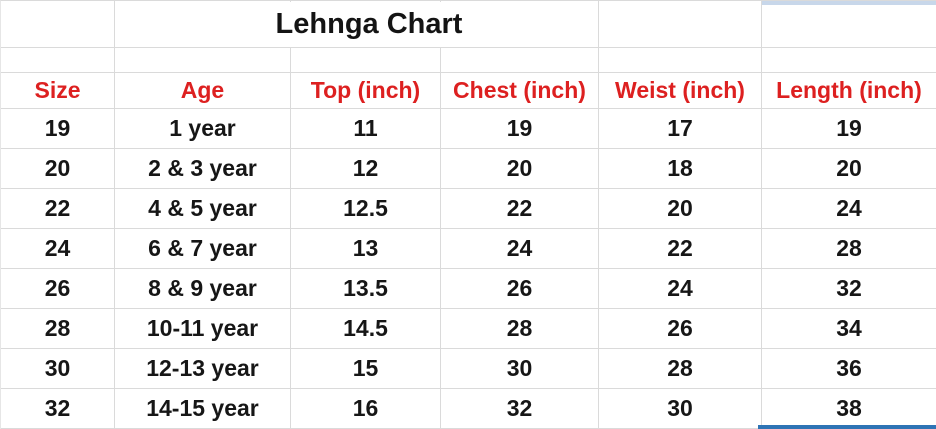 The width and height of the screenshot is (936, 429). Describe the element at coordinates (203, 409) in the screenshot. I see `cell: 14-15 year` at that location.